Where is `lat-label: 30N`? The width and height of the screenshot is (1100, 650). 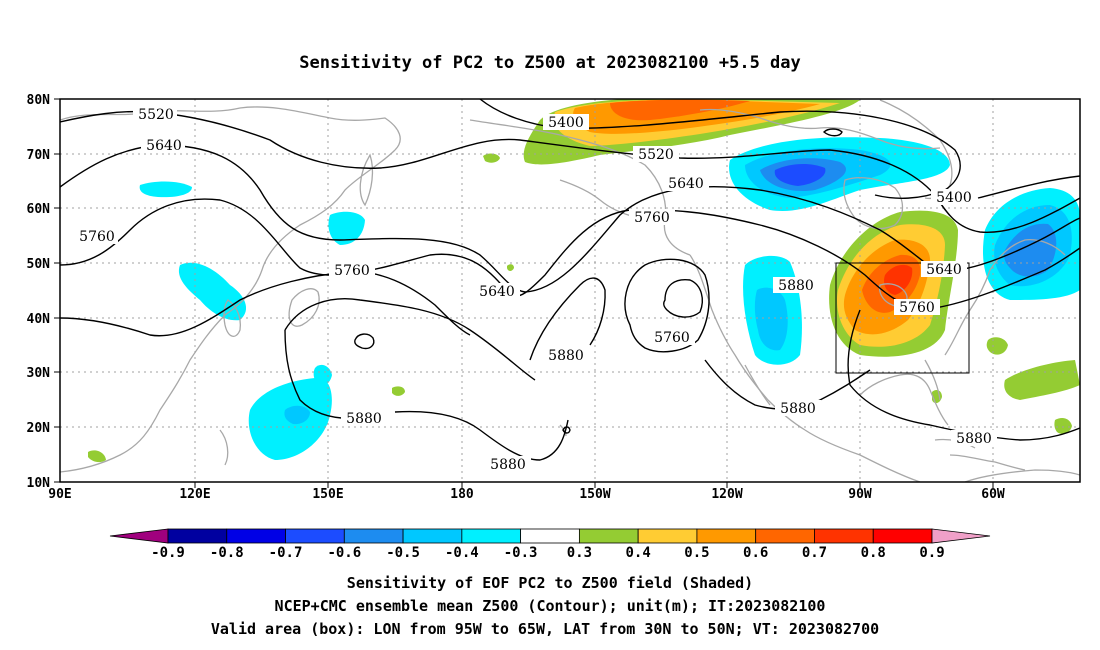 lat-label: 30N is located at coordinates (39, 373).